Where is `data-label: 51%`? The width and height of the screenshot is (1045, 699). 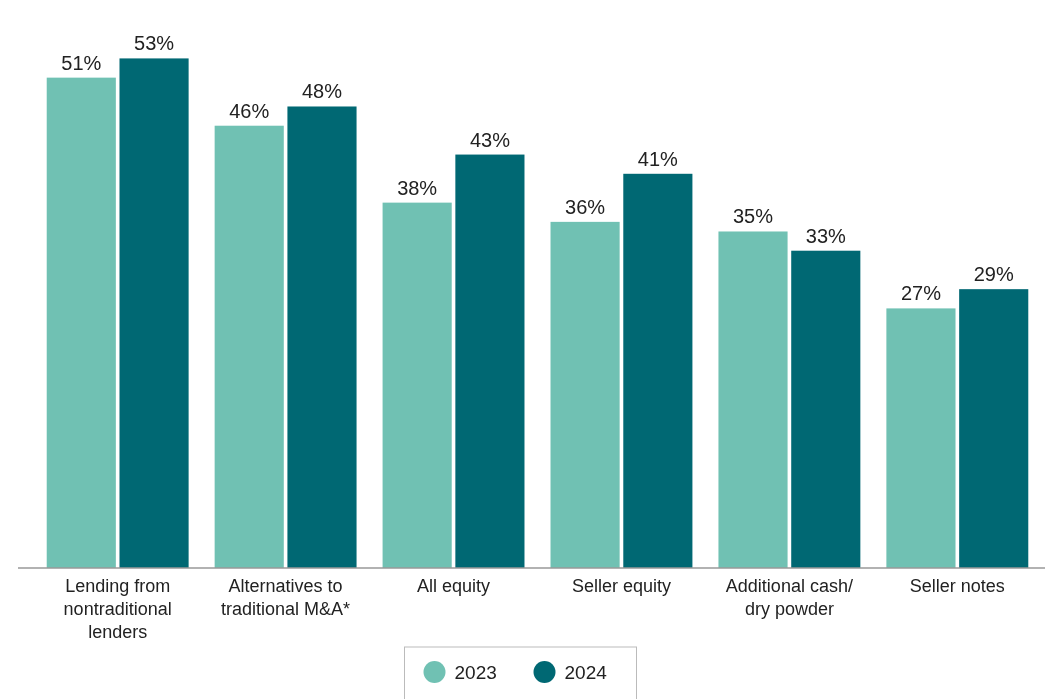 data-label: 51% is located at coordinates (81, 62).